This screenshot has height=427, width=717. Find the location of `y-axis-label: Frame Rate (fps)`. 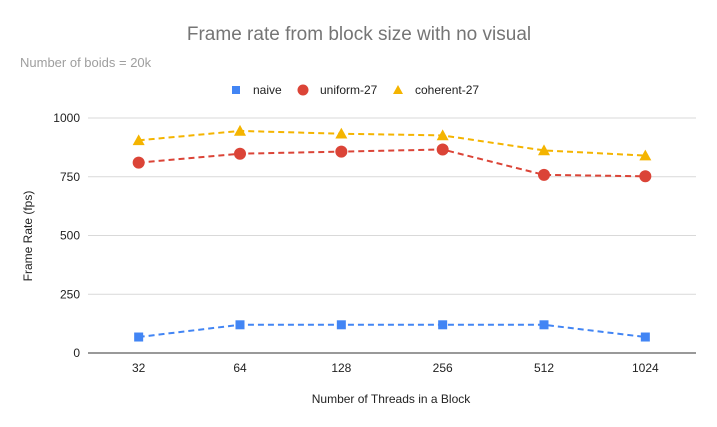

y-axis-label: Frame Rate (fps) is located at coordinates (28, 236).